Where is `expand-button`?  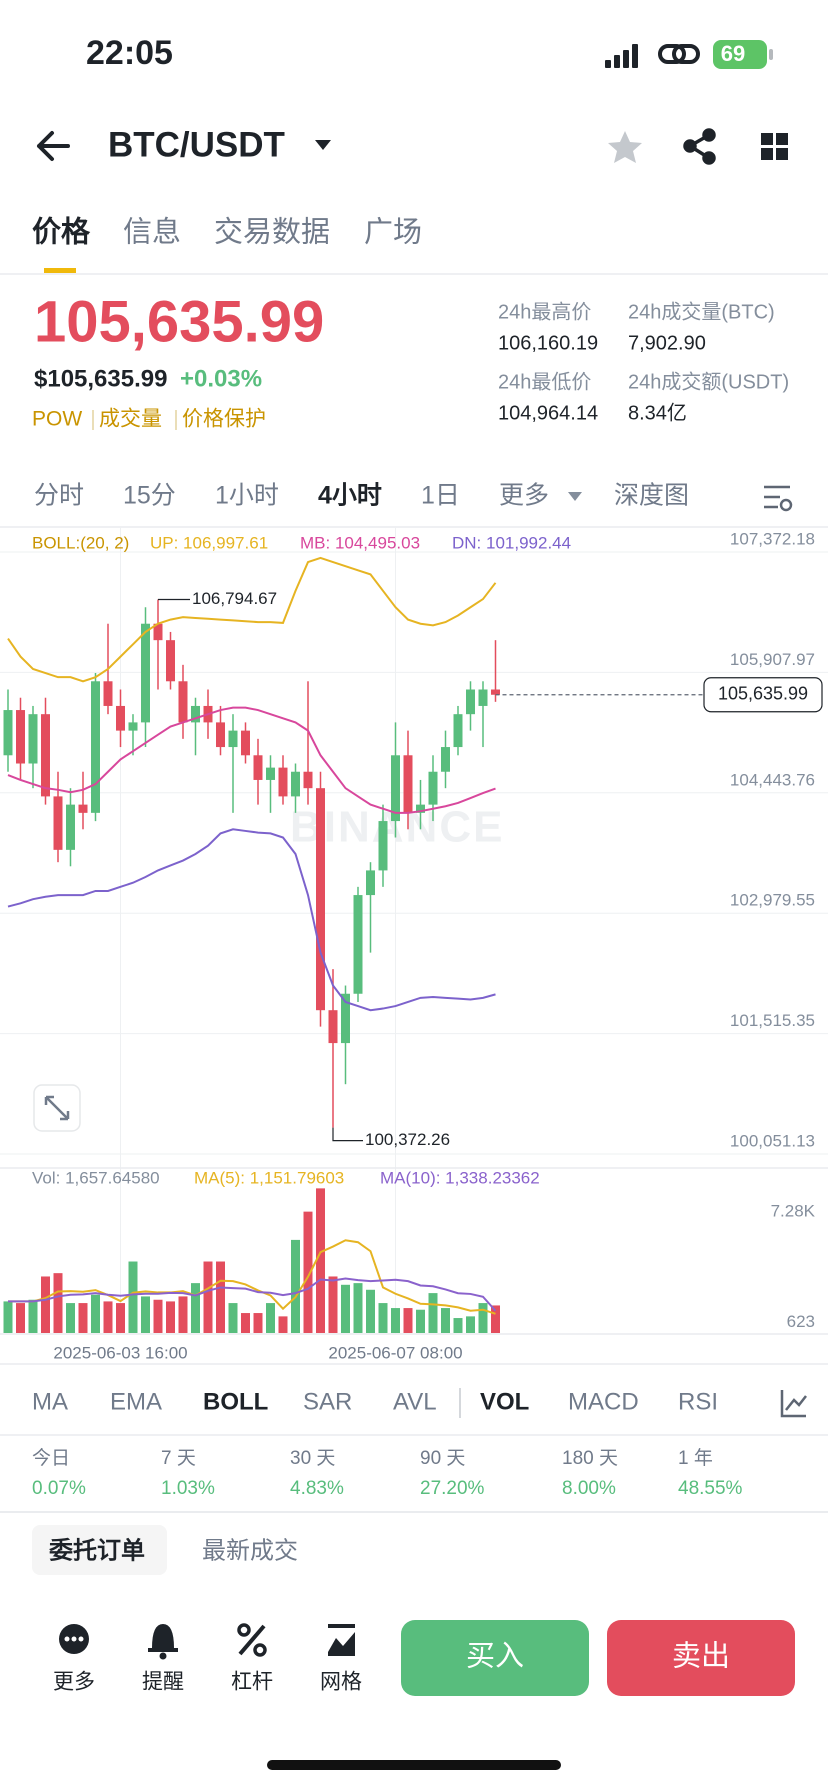 expand-button is located at coordinates (57, 1108).